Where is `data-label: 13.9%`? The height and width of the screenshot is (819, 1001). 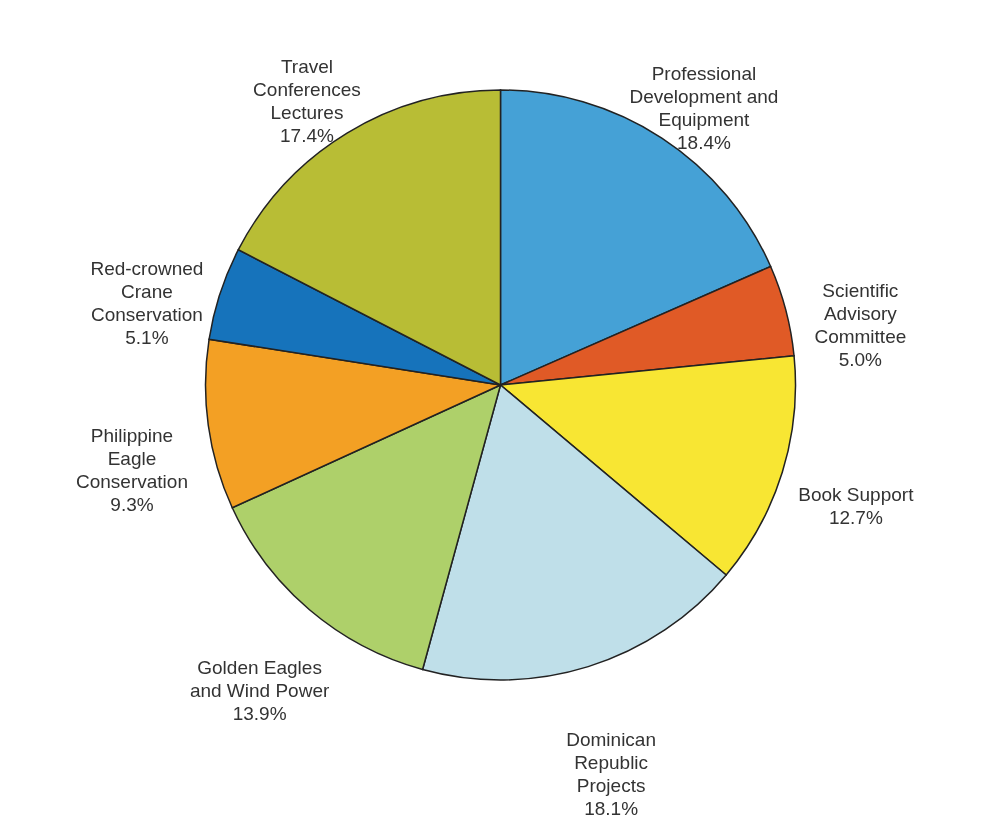 data-label: 13.9% is located at coordinates (259, 714).